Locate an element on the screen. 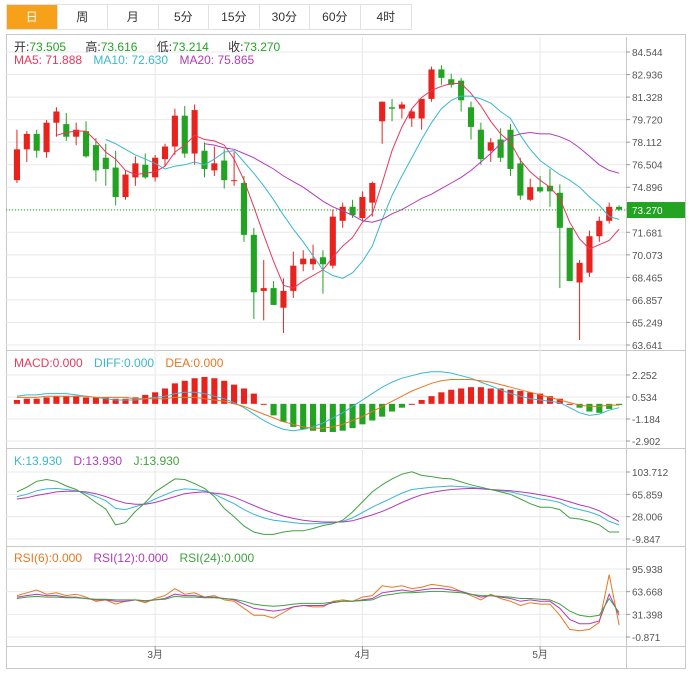 This screenshot has height=673, width=690. tab-3: 5分 is located at coordinates (184, 17).